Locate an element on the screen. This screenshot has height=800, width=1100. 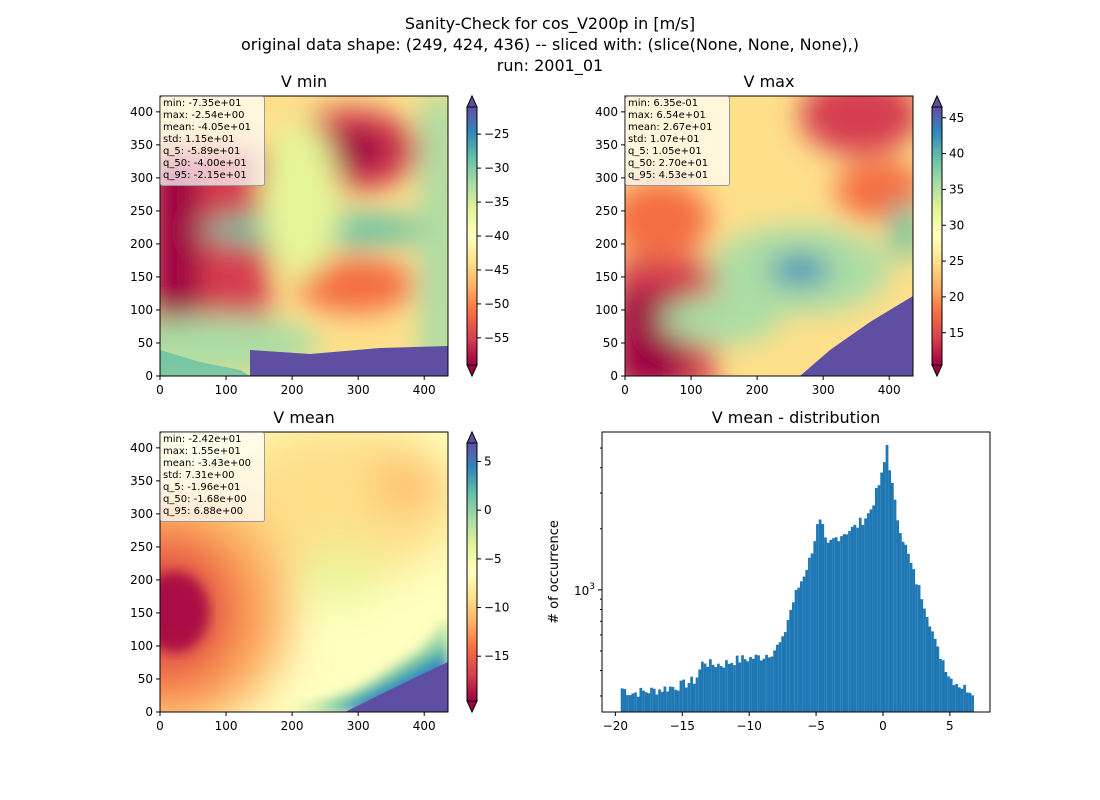
colorbar-tick-label-v-min: −40 is located at coordinates (496, 236).